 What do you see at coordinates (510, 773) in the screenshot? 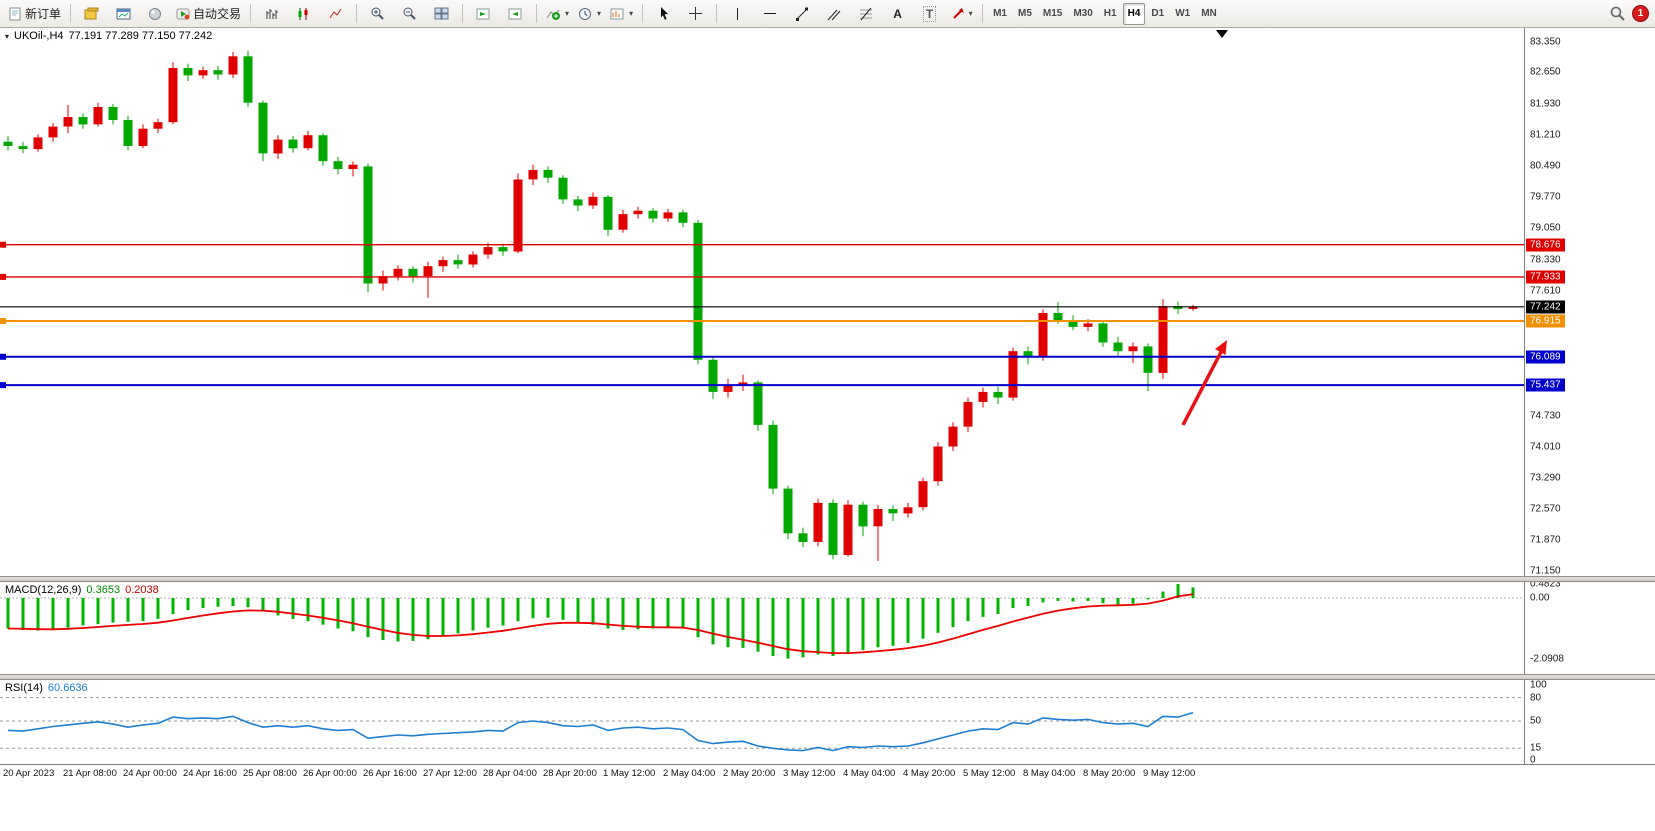
I see `time-axis-label: 28 Apr 04:00` at bounding box center [510, 773].